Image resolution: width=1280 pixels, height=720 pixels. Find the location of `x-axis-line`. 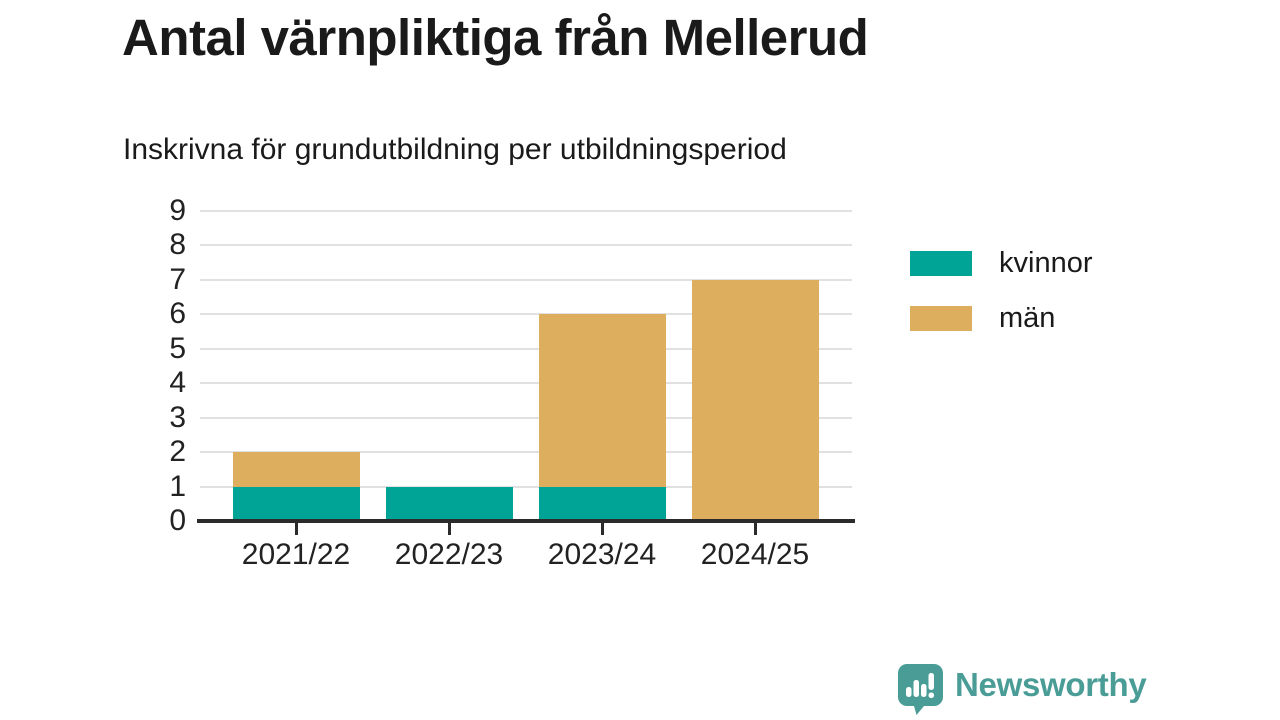

x-axis-line is located at coordinates (526, 521).